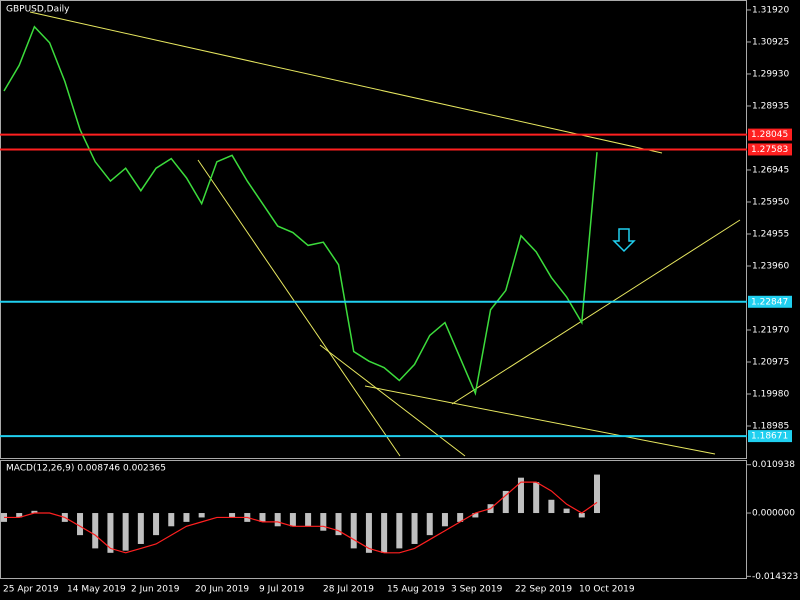 The image size is (800, 600). What do you see at coordinates (155, 590) in the screenshot?
I see `x-tick-label: 2 Jun 2019` at bounding box center [155, 590].